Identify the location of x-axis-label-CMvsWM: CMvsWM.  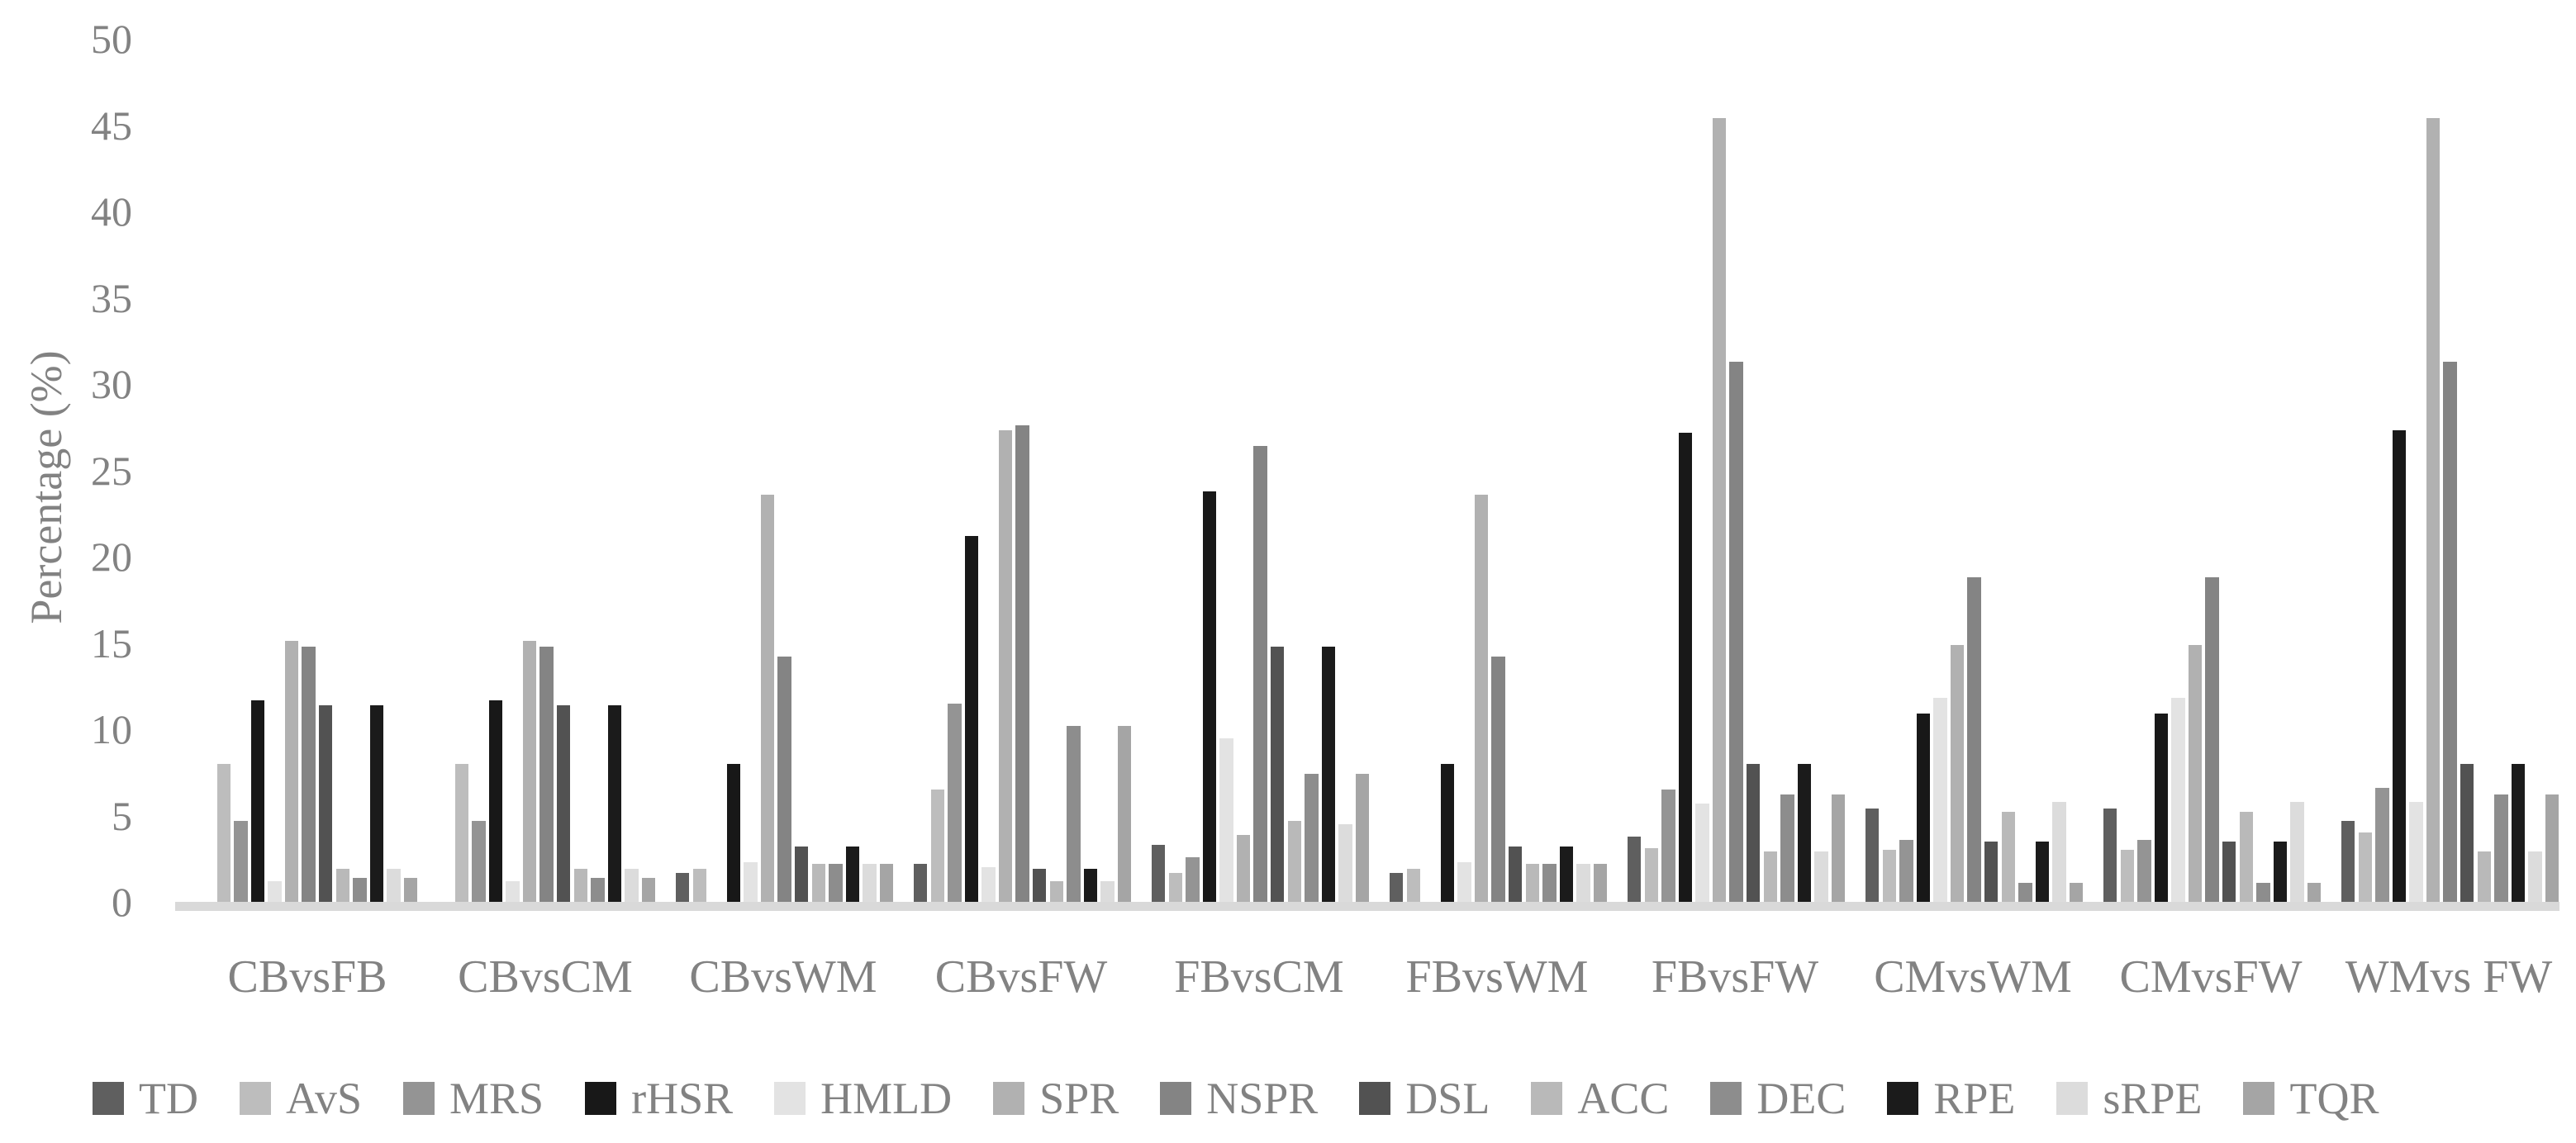
(1973, 977).